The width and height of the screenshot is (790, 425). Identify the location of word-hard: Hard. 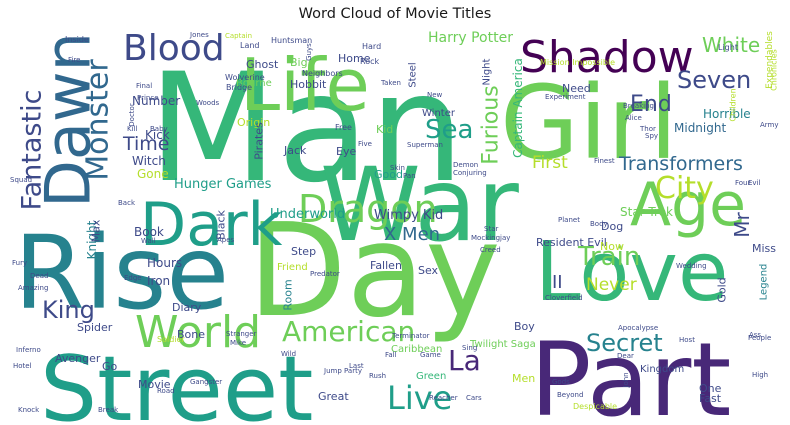
(371, 46).